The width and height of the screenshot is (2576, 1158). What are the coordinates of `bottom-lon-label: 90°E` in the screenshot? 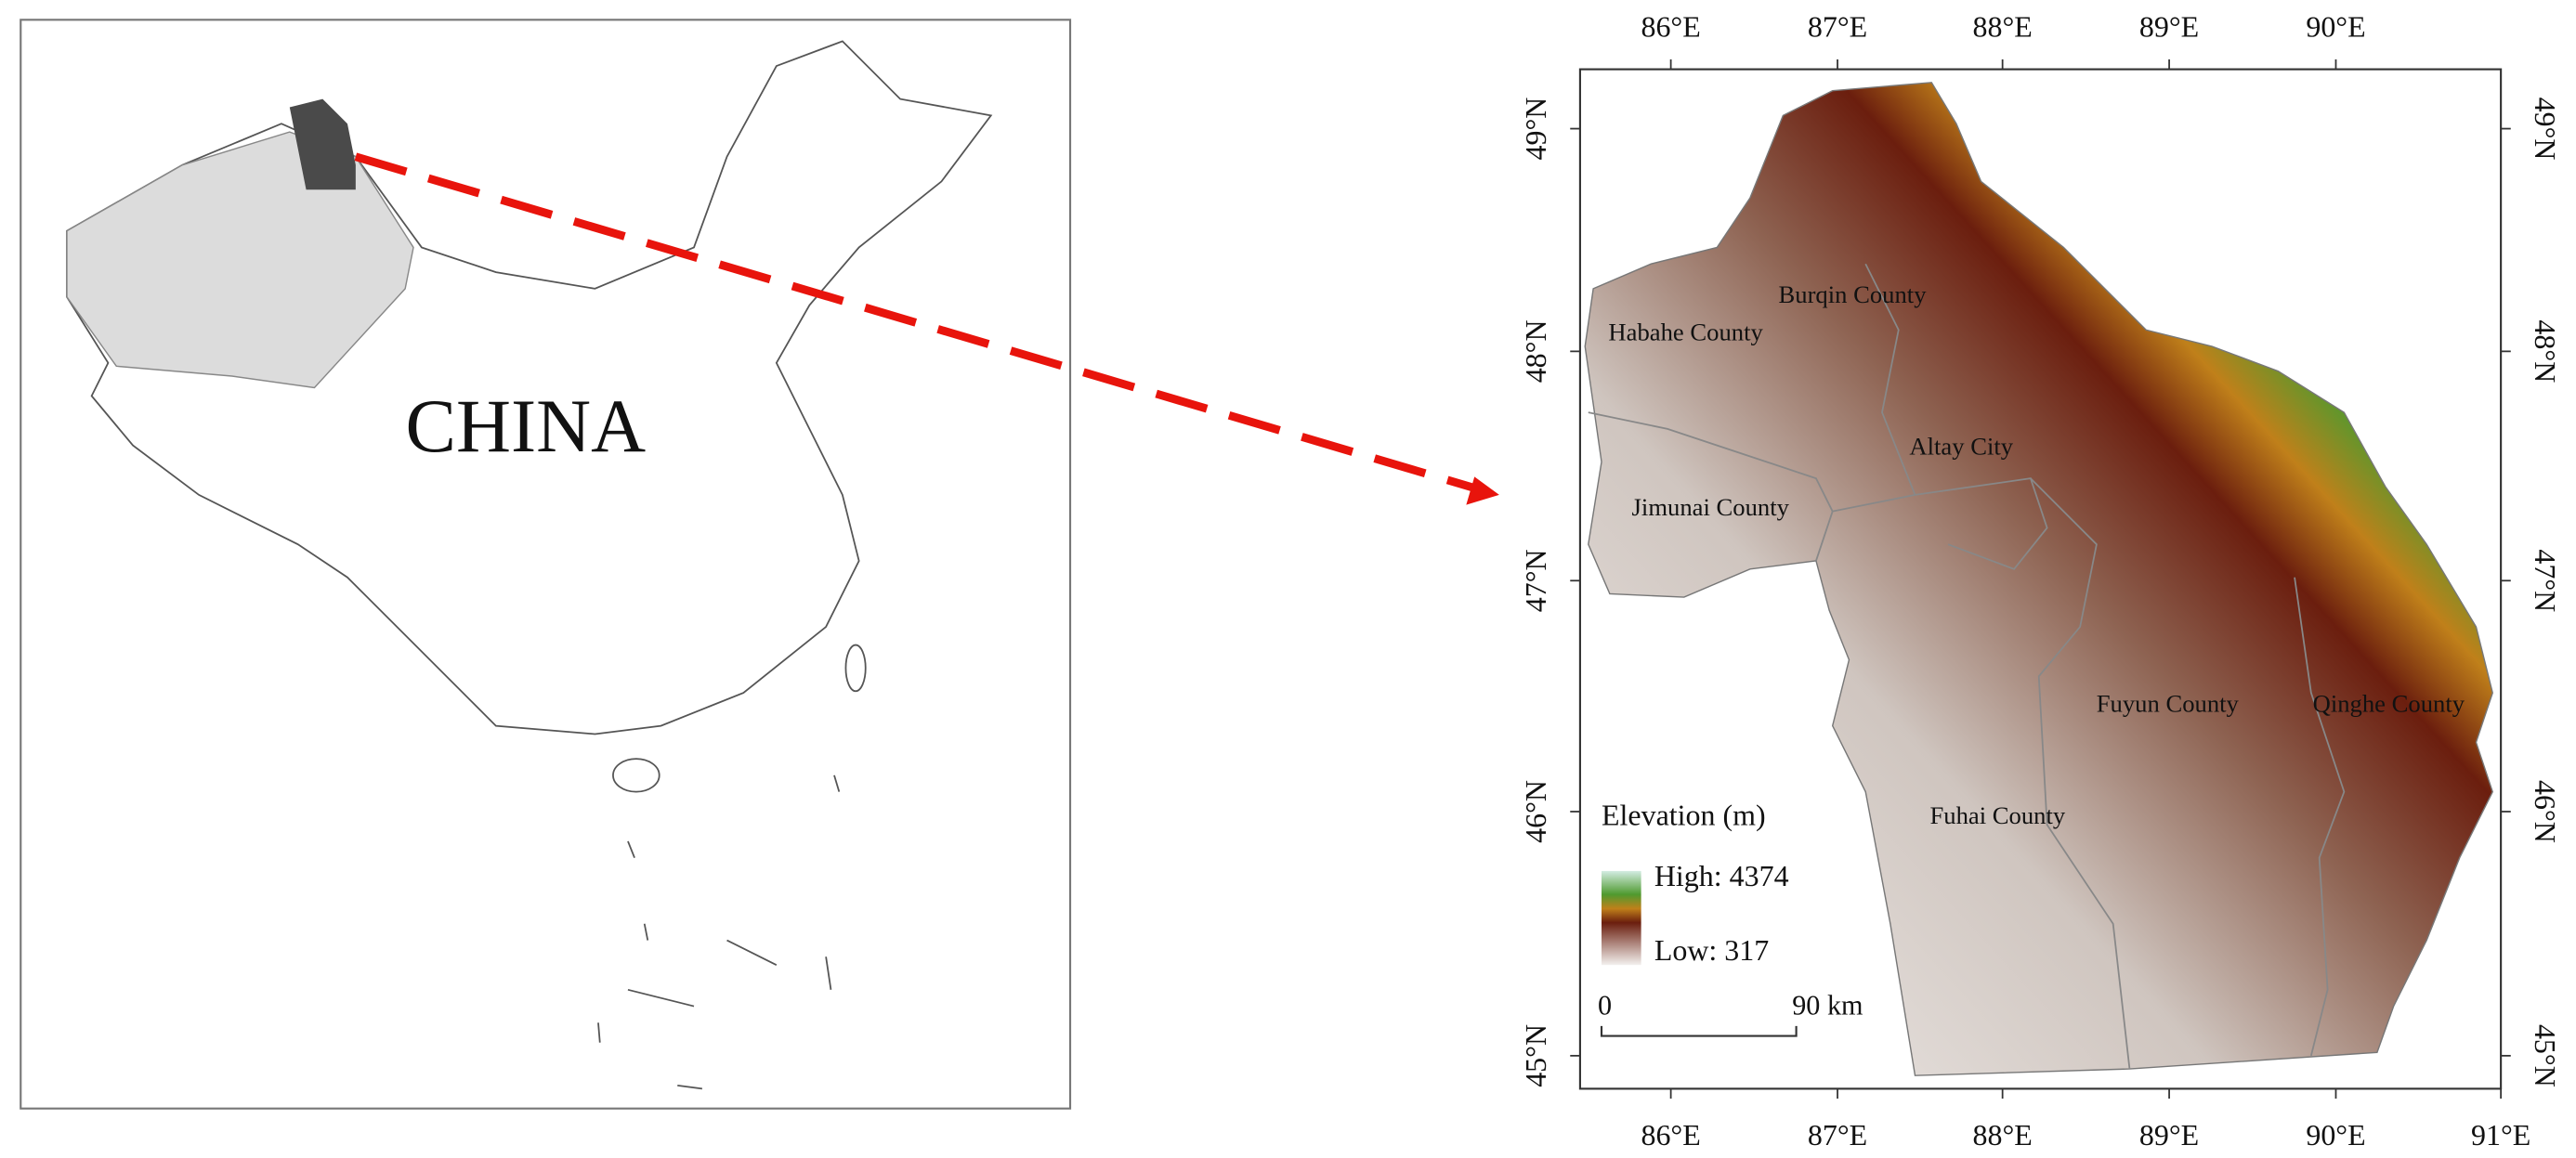 It's located at (2336, 1135).